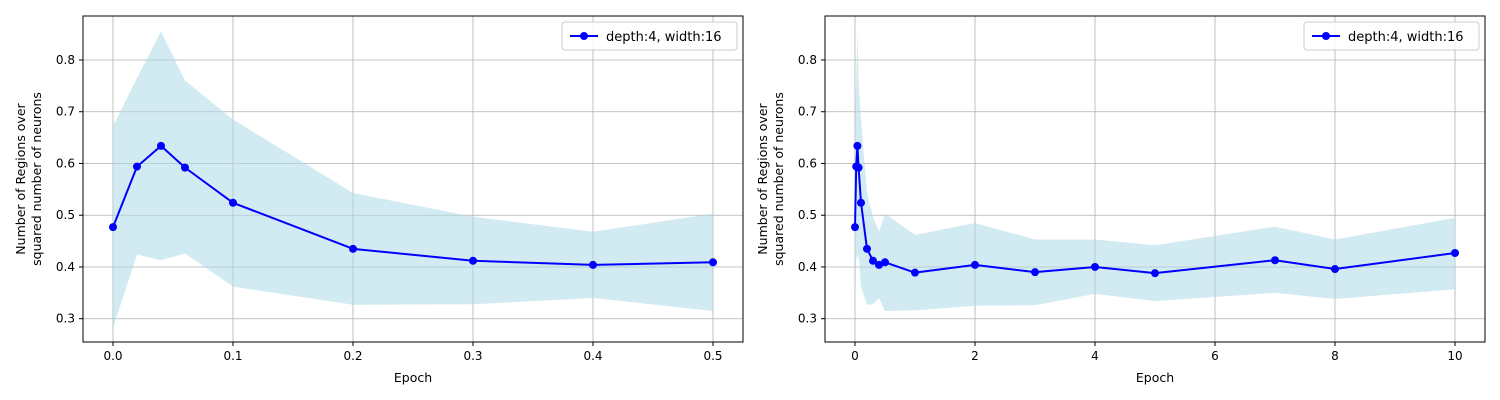 This screenshot has width=1500, height=400. I want to click on x-tick-label: 0.1, so click(232, 356).